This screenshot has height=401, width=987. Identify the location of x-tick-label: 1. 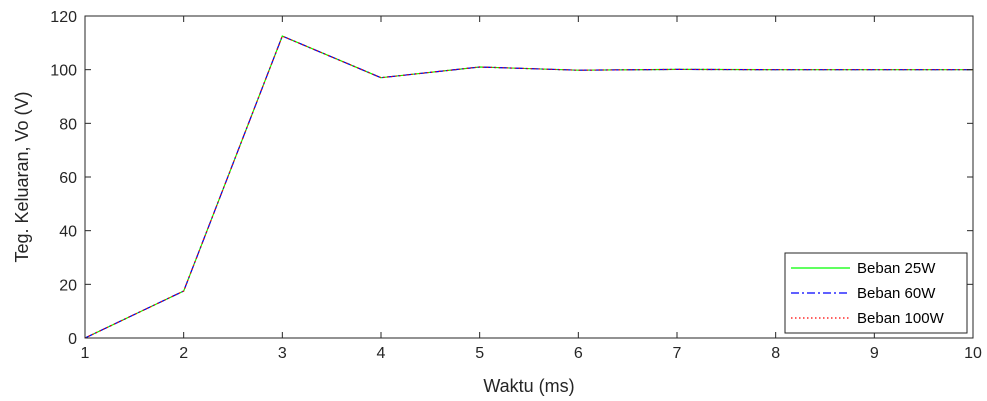
(85, 353).